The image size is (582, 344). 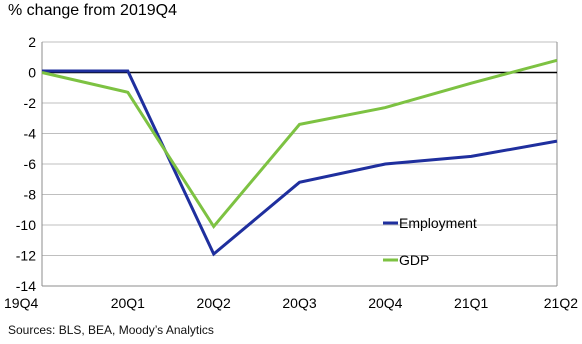 What do you see at coordinates (438, 223) in the screenshot?
I see `legend-label: Employment` at bounding box center [438, 223].